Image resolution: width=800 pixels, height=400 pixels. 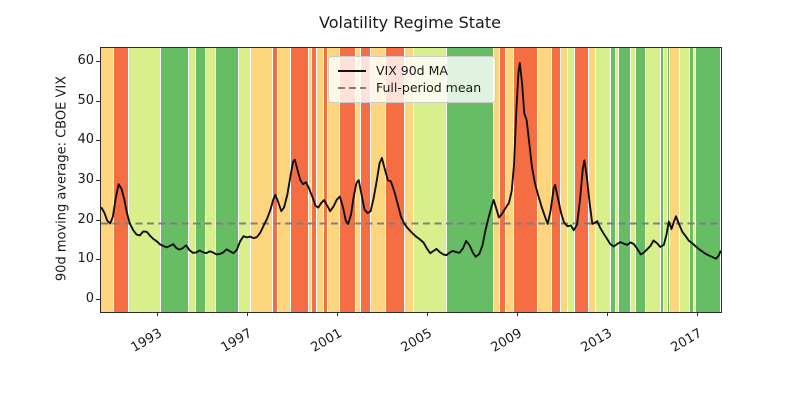 What do you see at coordinates (596, 341) in the screenshot?
I see `x-tick-label: 2013` at bounding box center [596, 341].